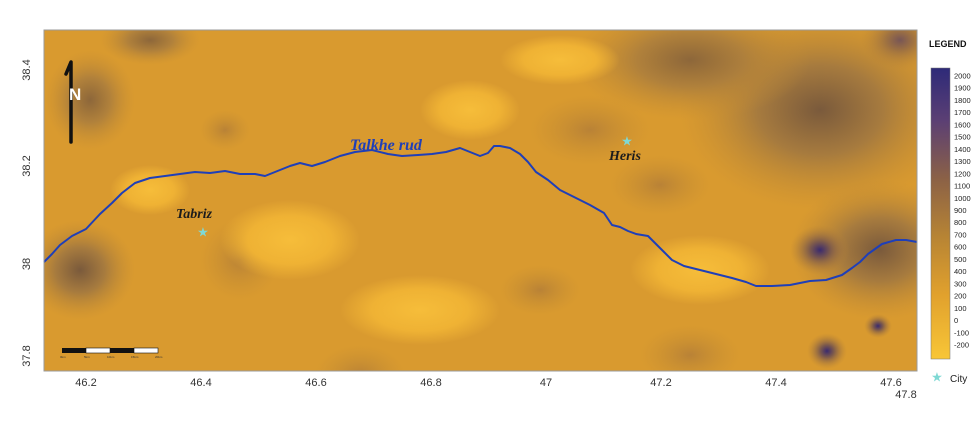 This screenshot has width=977, height=421. I want to click on legend-city-star-icon: ★, so click(937, 376).